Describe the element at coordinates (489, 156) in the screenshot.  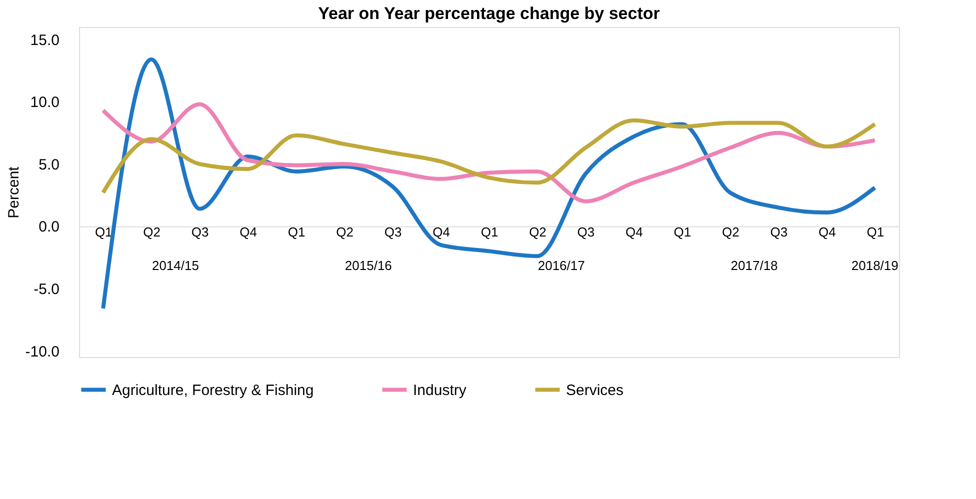
I see `line-series` at that location.